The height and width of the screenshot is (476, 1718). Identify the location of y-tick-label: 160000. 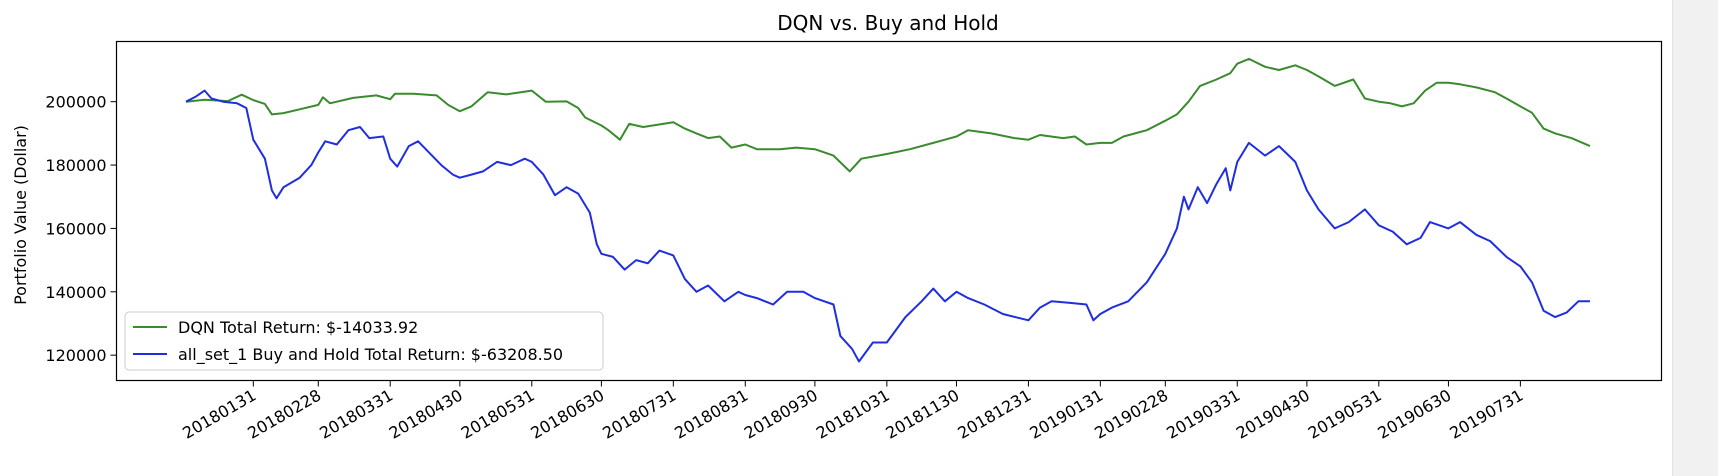
(75, 228).